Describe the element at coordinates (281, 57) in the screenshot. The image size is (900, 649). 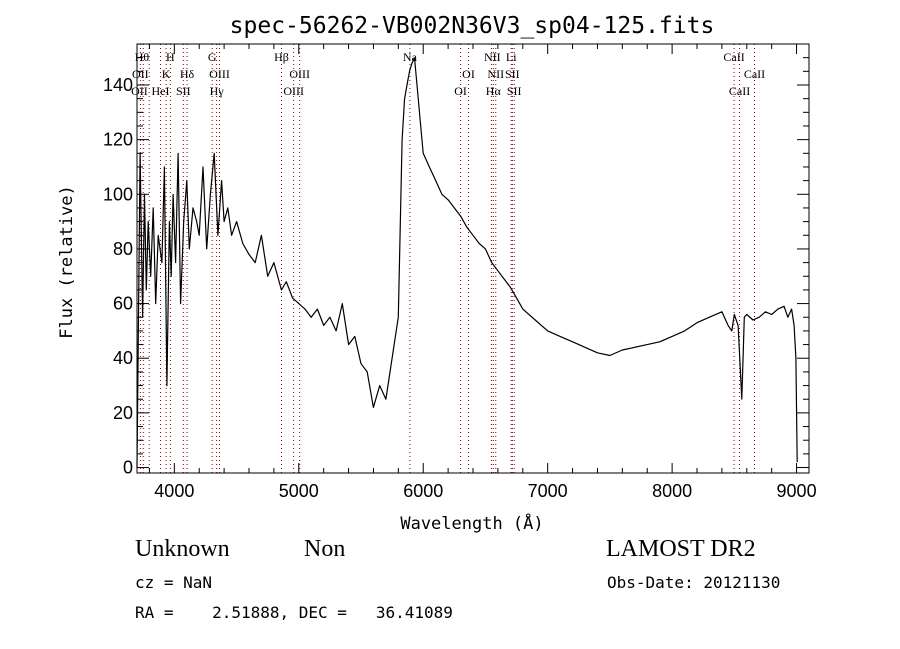
I see `marker-label-h-r0-3: Hβ` at that location.